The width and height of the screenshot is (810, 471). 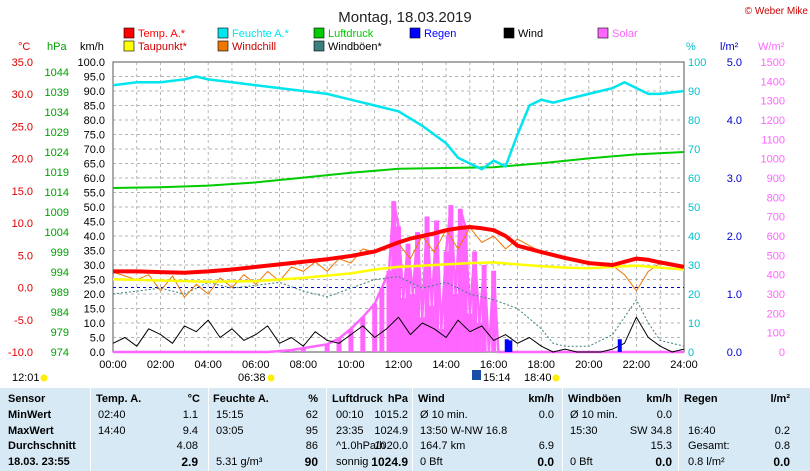 I want to click on temp-axis-unit: °C, so click(x=24, y=47).